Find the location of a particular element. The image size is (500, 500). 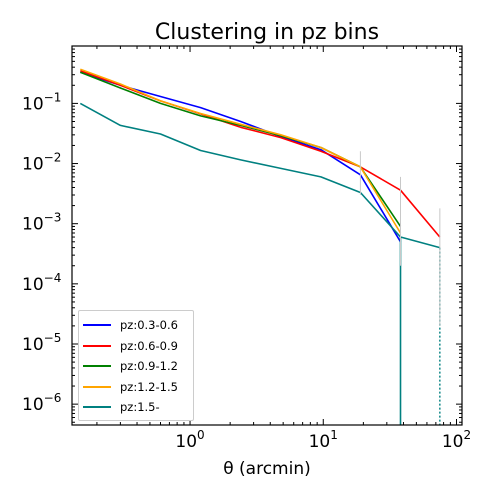

chart-title: Clustering in pz bins is located at coordinates (267, 32).